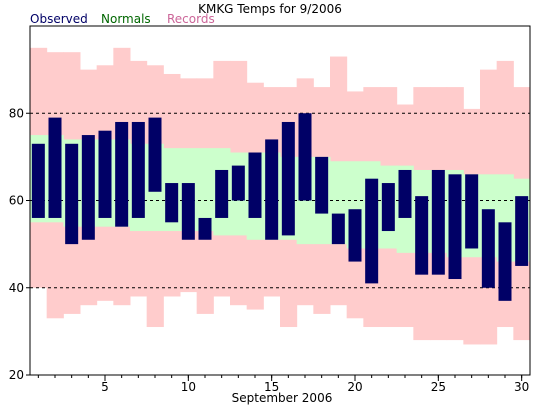 The height and width of the screenshot is (406, 540). Describe the element at coordinates (16, 201) in the screenshot. I see `y-tick-label-60: 60` at that location.